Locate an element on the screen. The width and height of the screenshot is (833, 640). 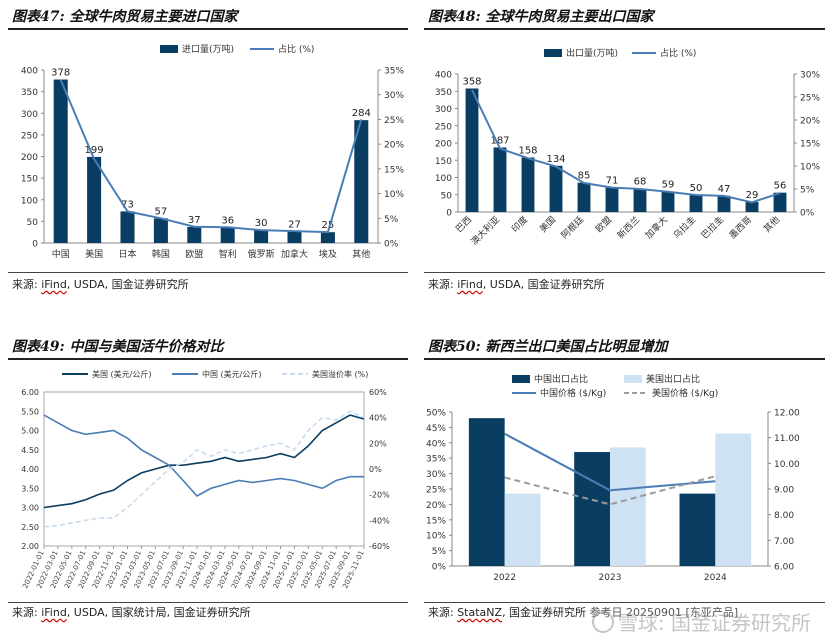
data-label: 71 is located at coordinates (612, 181).